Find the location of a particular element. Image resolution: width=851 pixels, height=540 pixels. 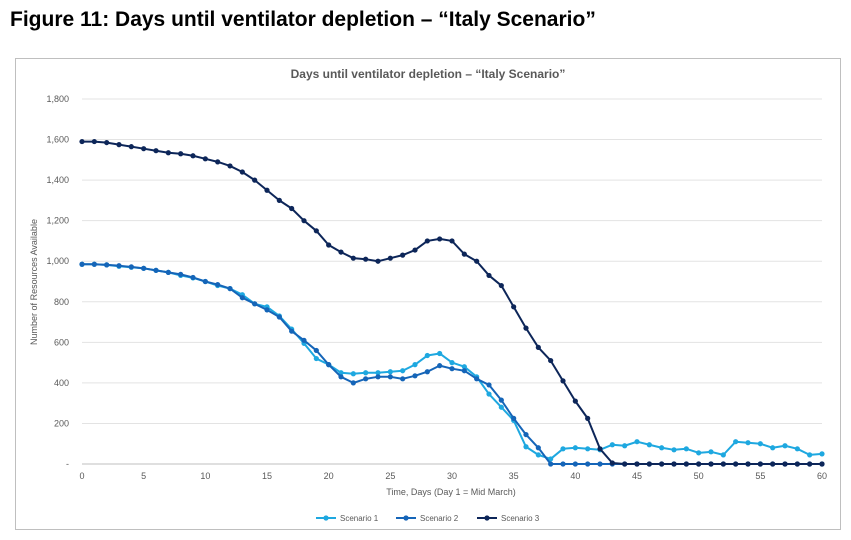

x-tick-label: 55 is located at coordinates (760, 476).